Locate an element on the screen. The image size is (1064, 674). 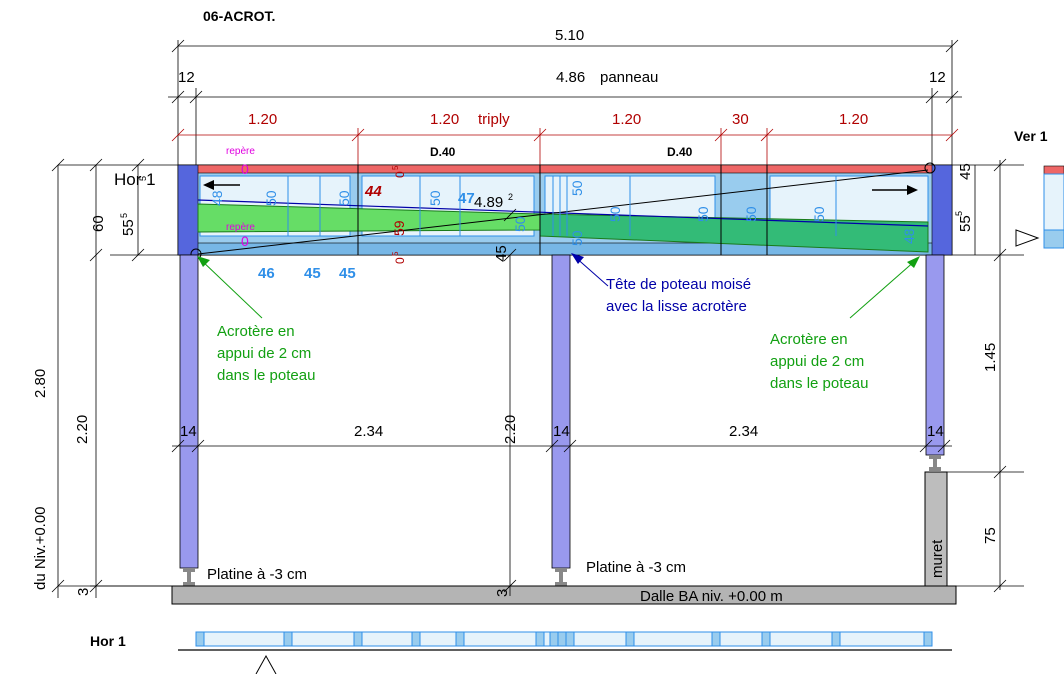
left-dimensions: 60 55 5 5 2.80 2.20 du Niv.+0.00 3 is located at coordinates (105, 378).